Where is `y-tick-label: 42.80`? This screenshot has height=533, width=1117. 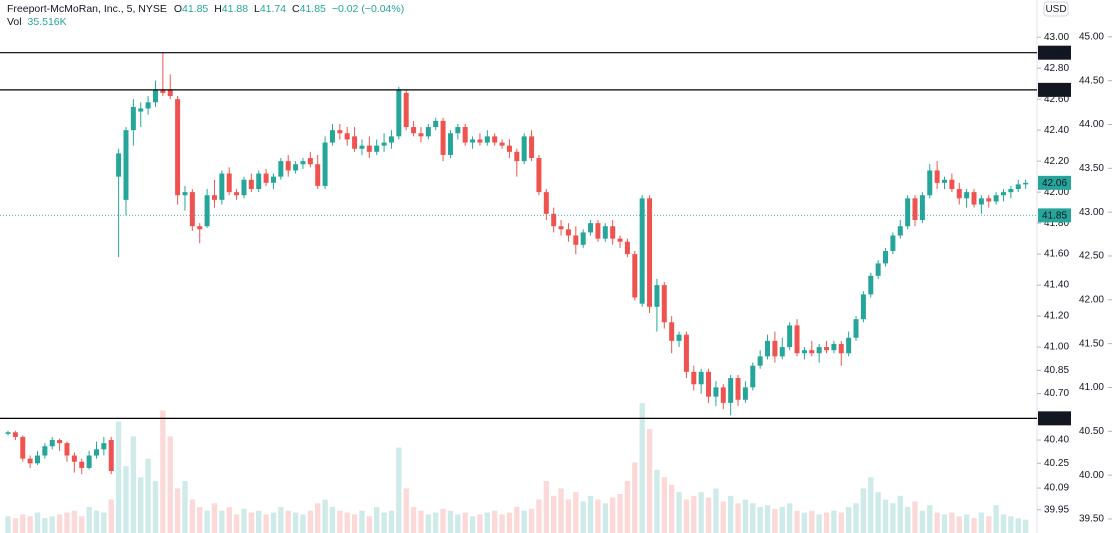
y-tick-label: 42.80 is located at coordinates (1056, 68).